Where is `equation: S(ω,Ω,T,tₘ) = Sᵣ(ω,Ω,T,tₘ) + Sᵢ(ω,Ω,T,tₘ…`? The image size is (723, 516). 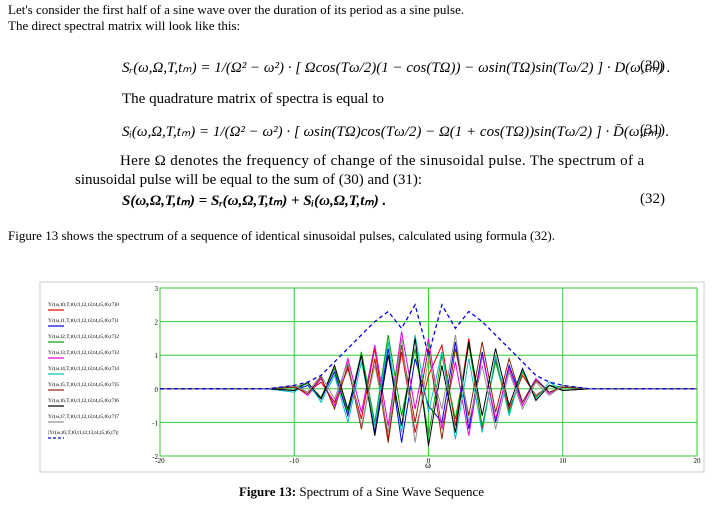
equation: S(ω,Ω,T,tₘ) = Sᵣ(ω,Ω,T,tₘ) + Sᵢ(ω,Ω,T,tₘ… is located at coordinates (254, 201).